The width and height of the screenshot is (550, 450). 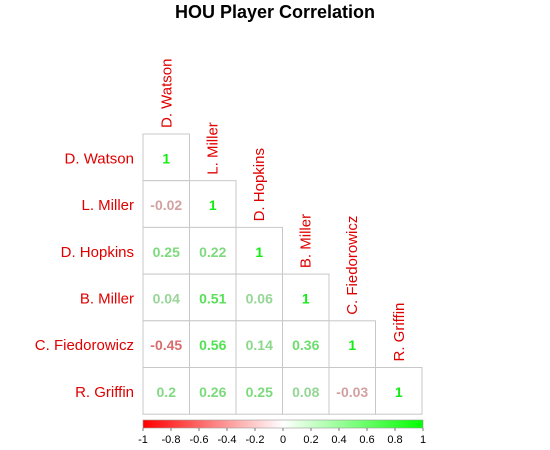 I want to click on cell-value-label: 0.14, so click(x=259, y=345).